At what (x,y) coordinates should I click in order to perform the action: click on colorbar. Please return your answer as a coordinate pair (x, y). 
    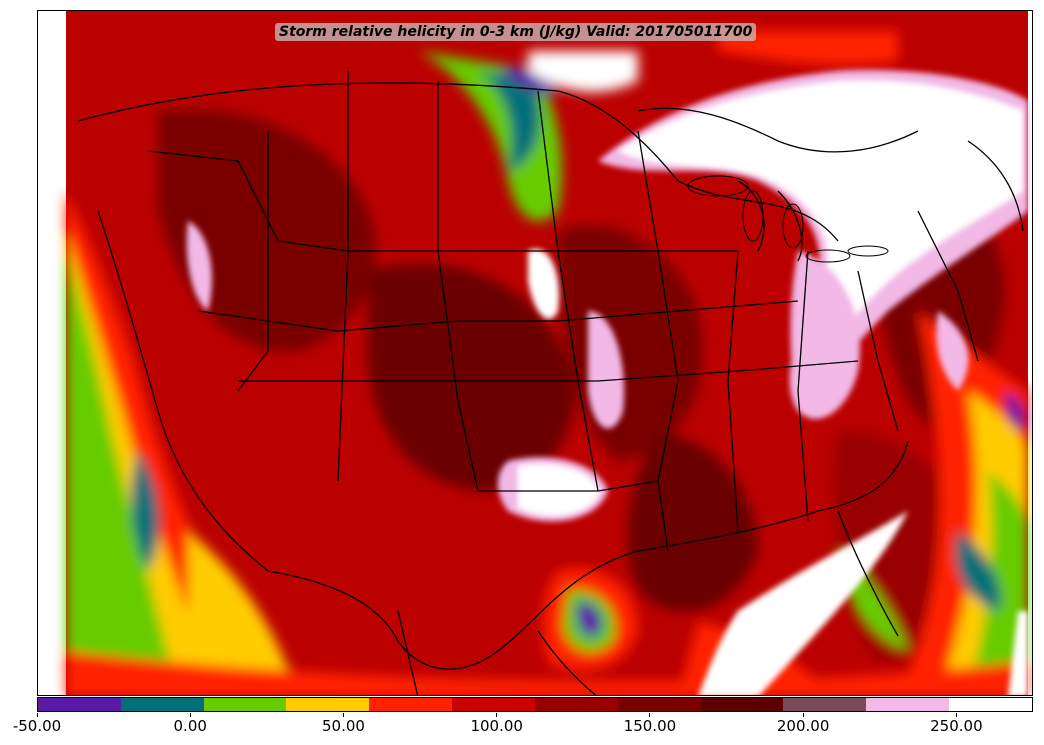
    Looking at the image, I should click on (535, 704).